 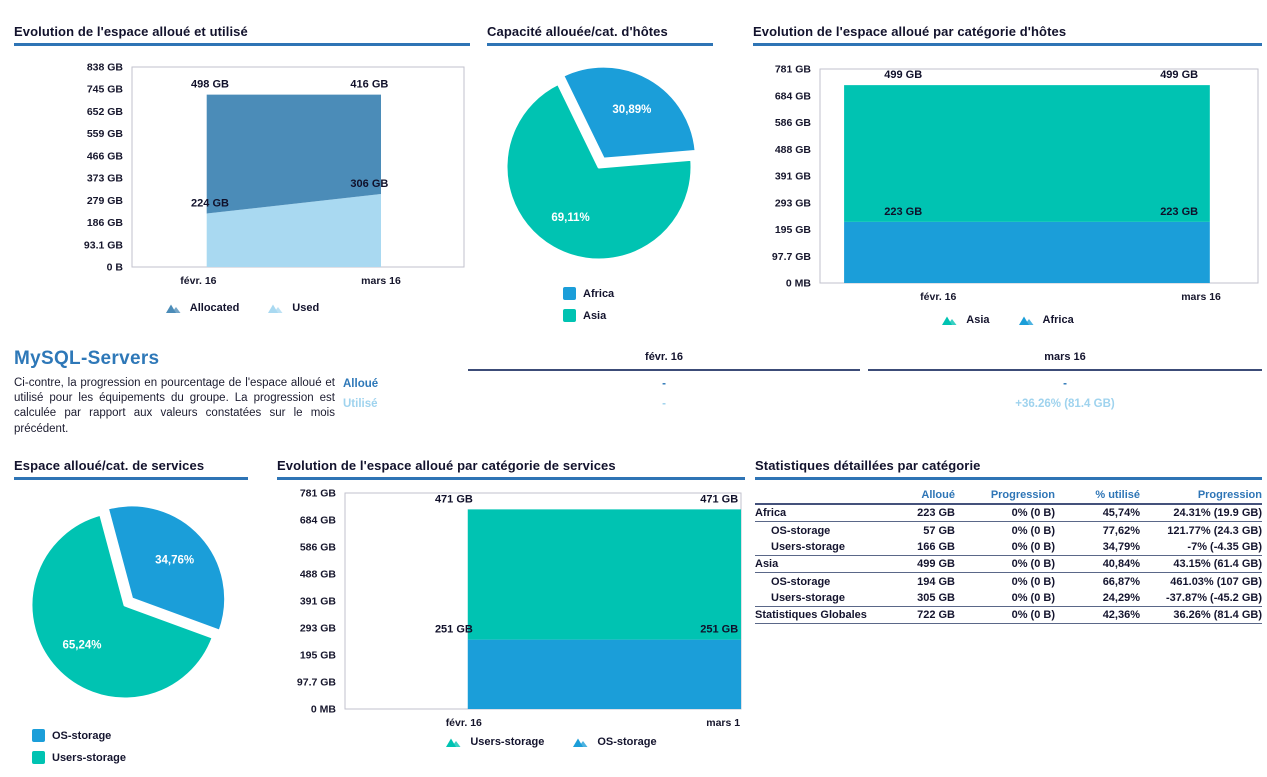 I want to click on legend-label: Allocated, so click(x=214, y=308).